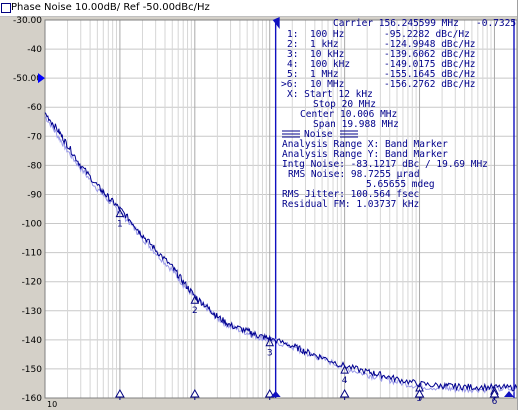  Describe the element at coordinates (292, 54) in the screenshot. I see `marker-num: 3:` at that location.